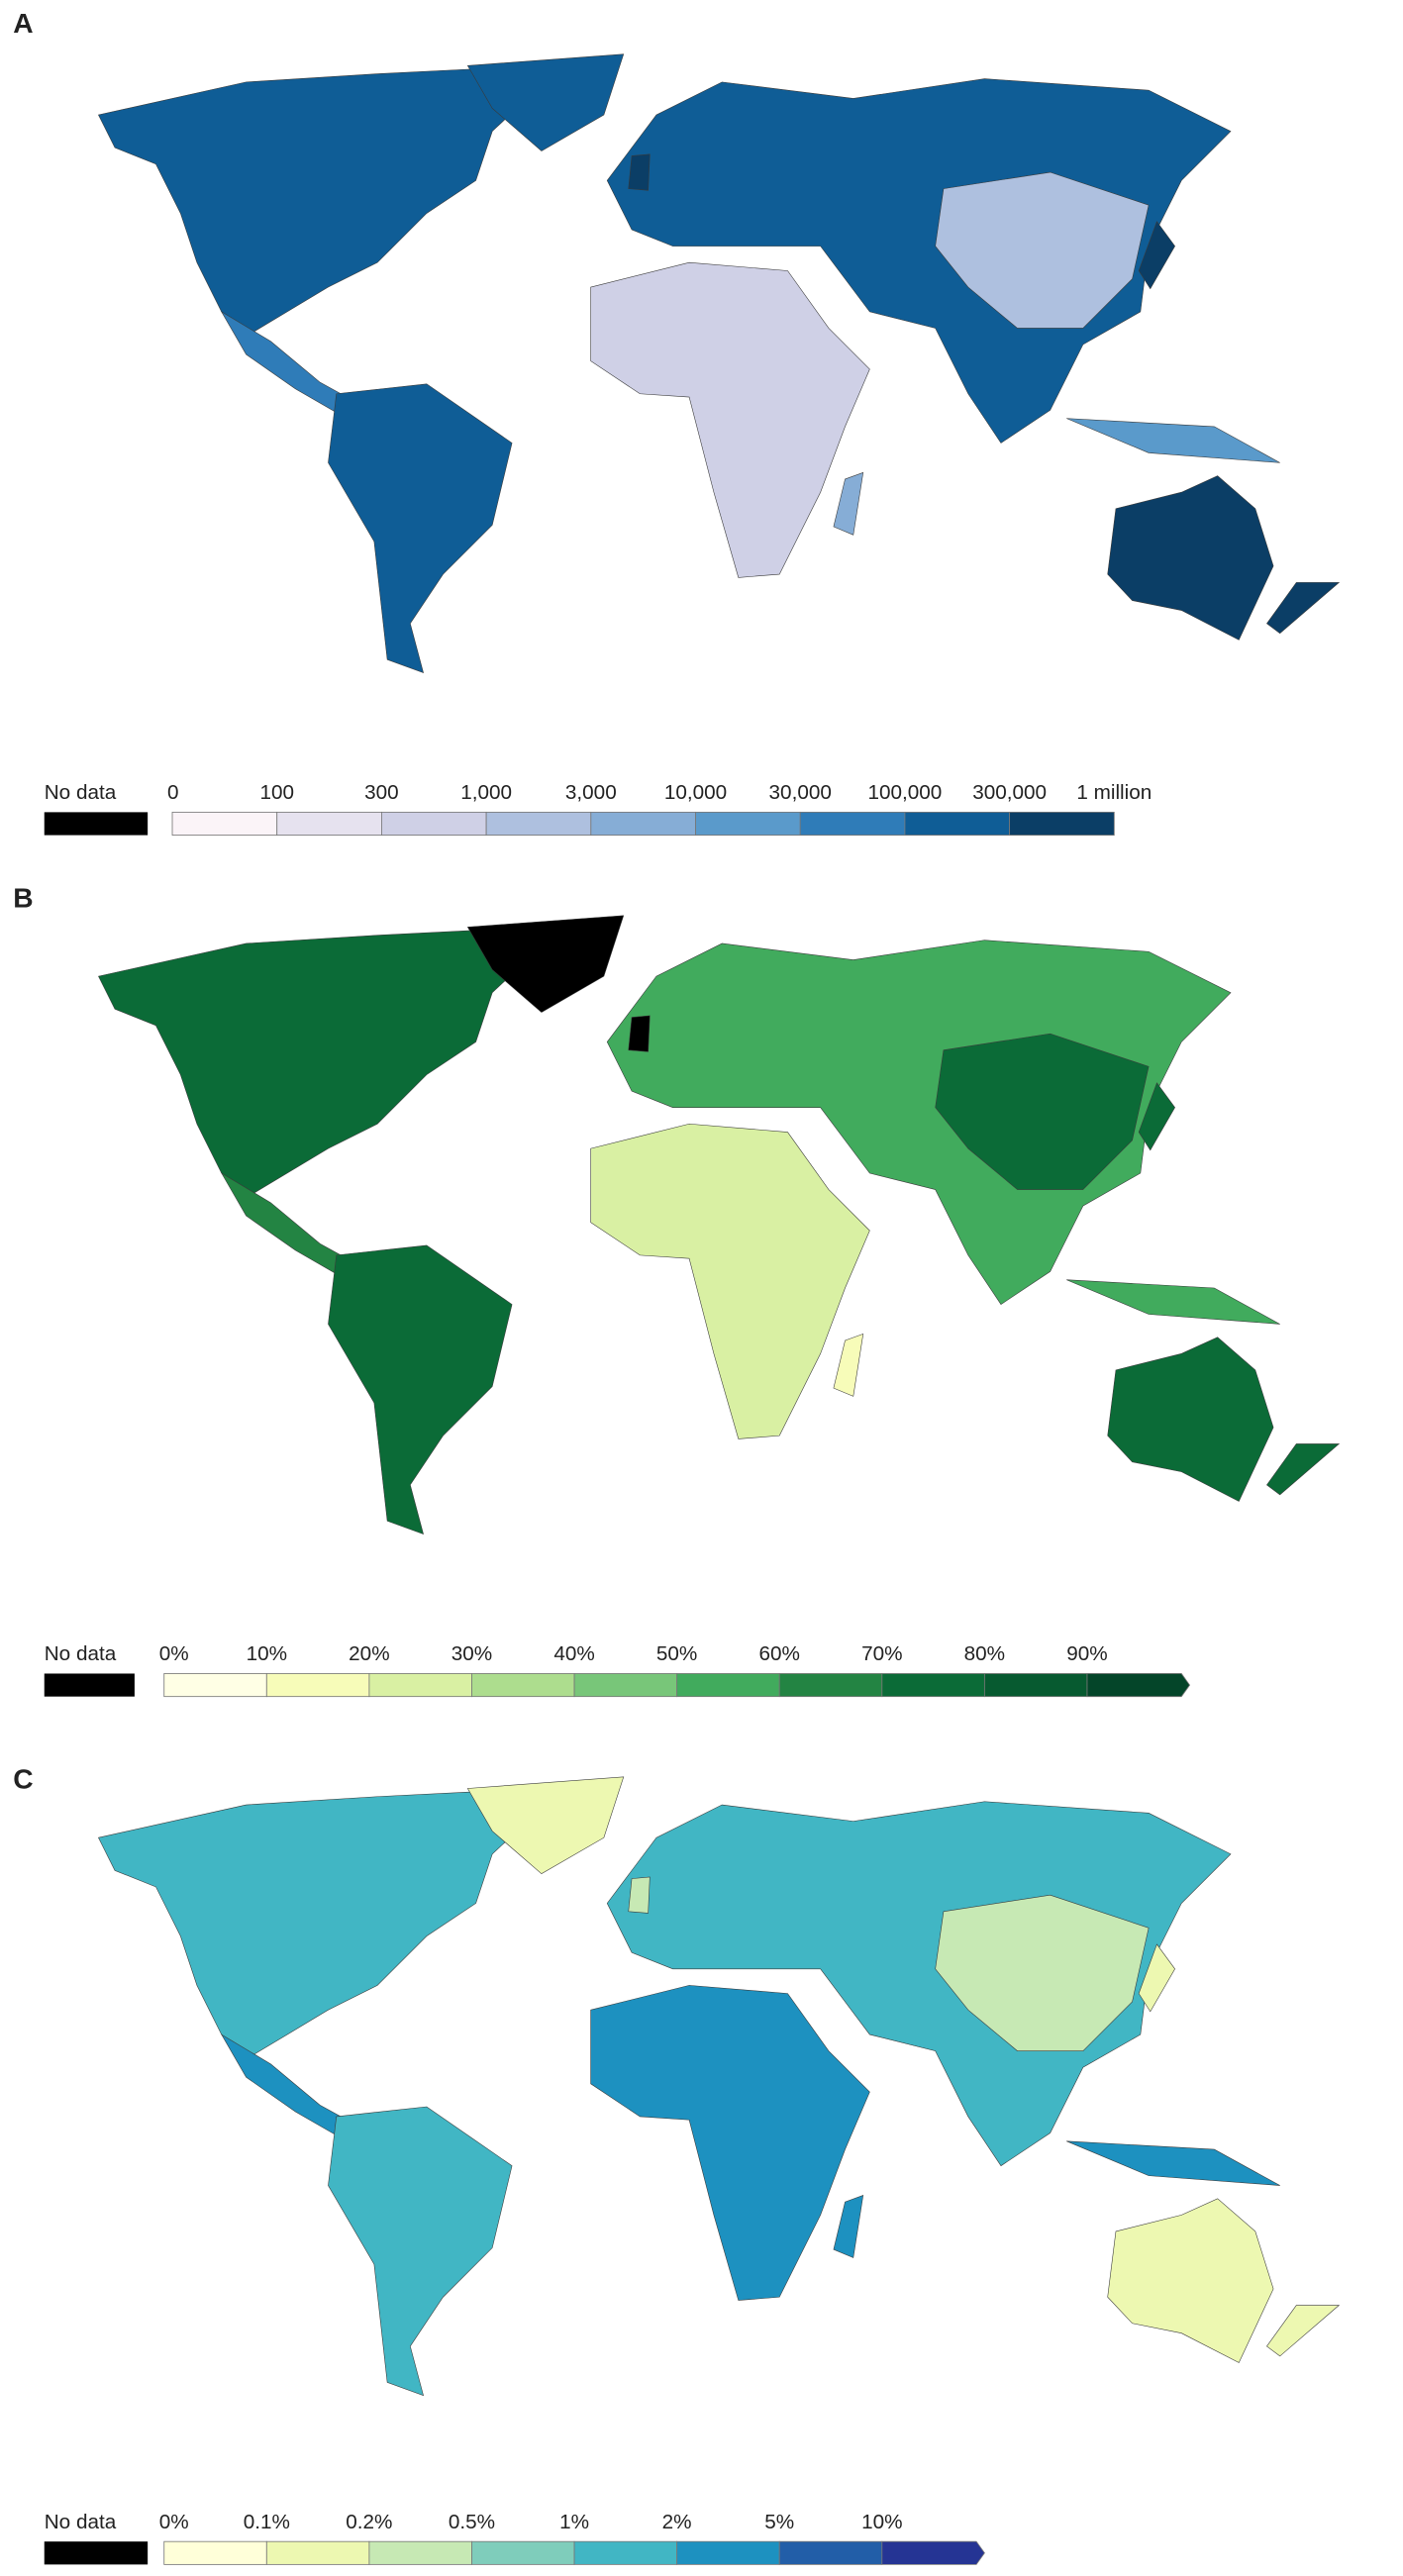 The image size is (1403, 2576). Describe the element at coordinates (574, 2522) in the screenshot. I see `legend-tick-label: 1%` at that location.